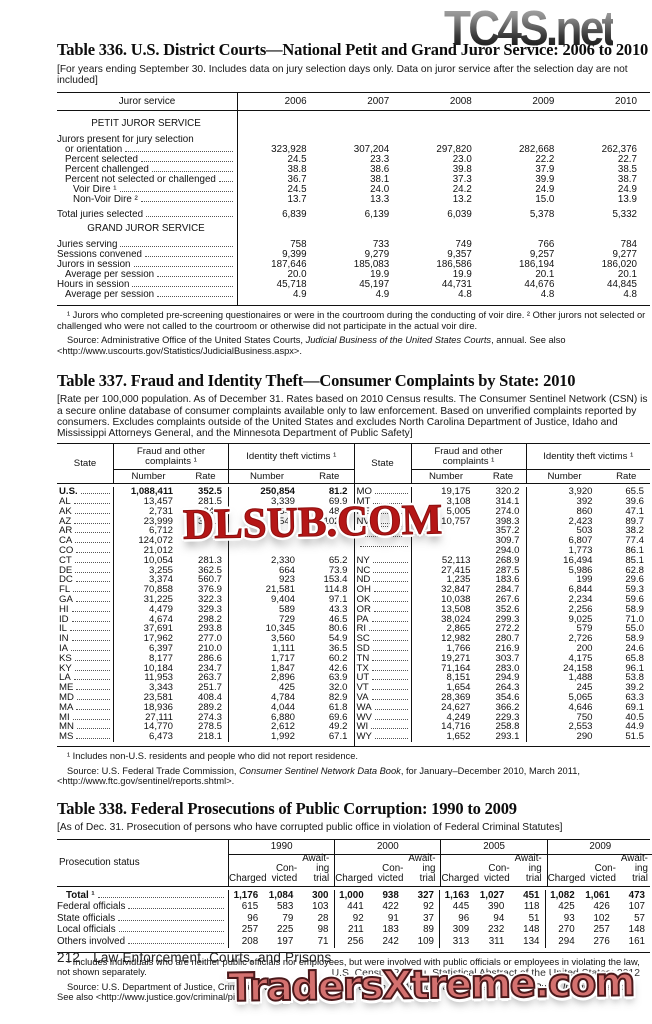 Image resolution: width=652 pixels, height=1024 pixels. Describe the element at coordinates (146, 124) in the screenshot. I see `row-label: PETIT JUROR SERVICE` at that location.